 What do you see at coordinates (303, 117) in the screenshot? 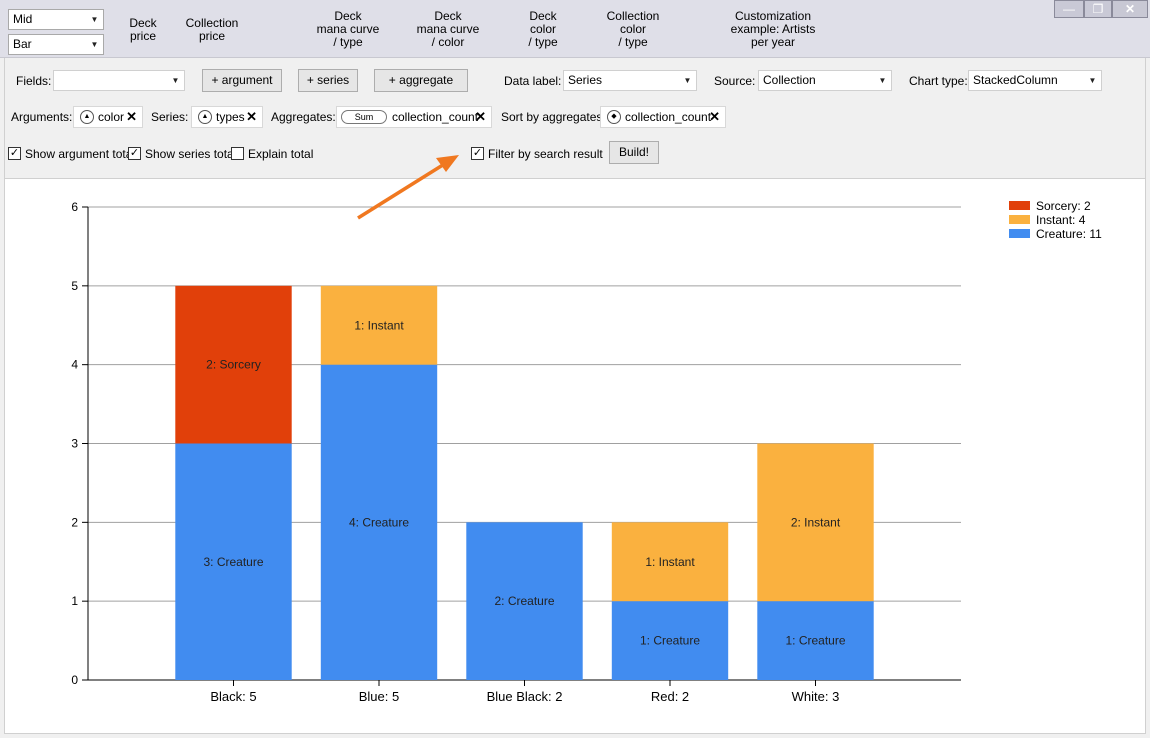
I see `aggregates-label: Aggregates:` at bounding box center [303, 117].